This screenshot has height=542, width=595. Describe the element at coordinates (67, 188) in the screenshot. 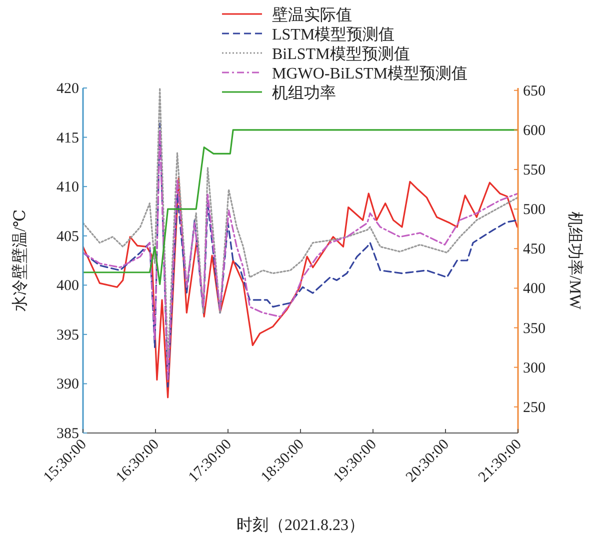

I see `y-tick-label: 410` at that location.